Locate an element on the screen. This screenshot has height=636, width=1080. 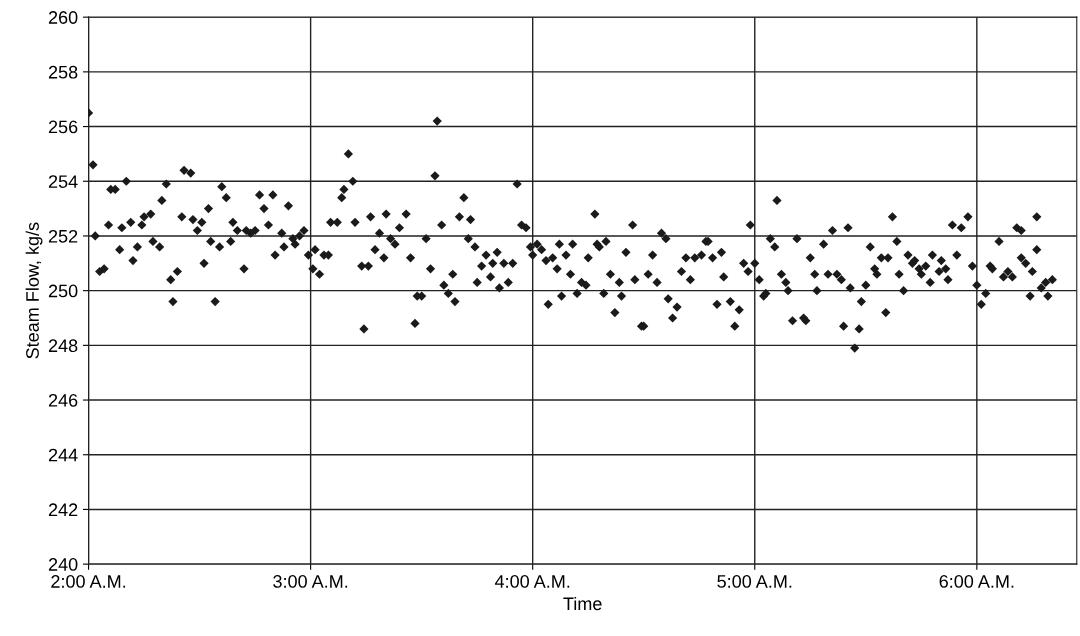
y-tick-label: 246 is located at coordinates (63, 400).